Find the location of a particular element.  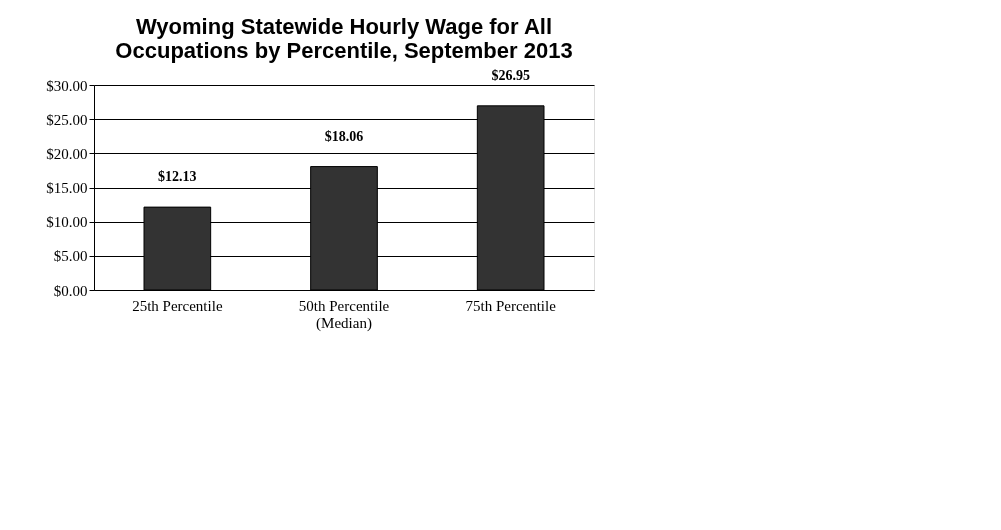

y-tick-label: $5.00 is located at coordinates (70, 256).